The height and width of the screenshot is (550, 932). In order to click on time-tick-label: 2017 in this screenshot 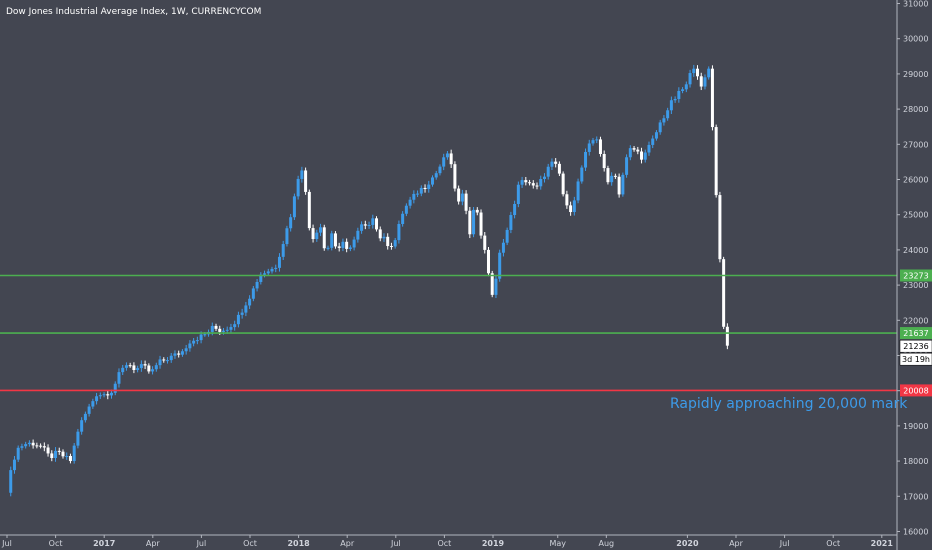, I will do `click(104, 543)`.